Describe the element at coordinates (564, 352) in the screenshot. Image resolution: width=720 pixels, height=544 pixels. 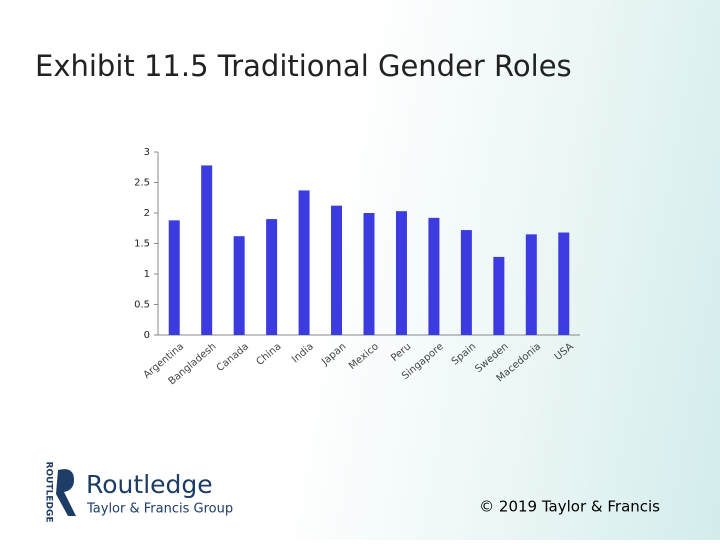
I see `x-tick-label: USA` at that location.